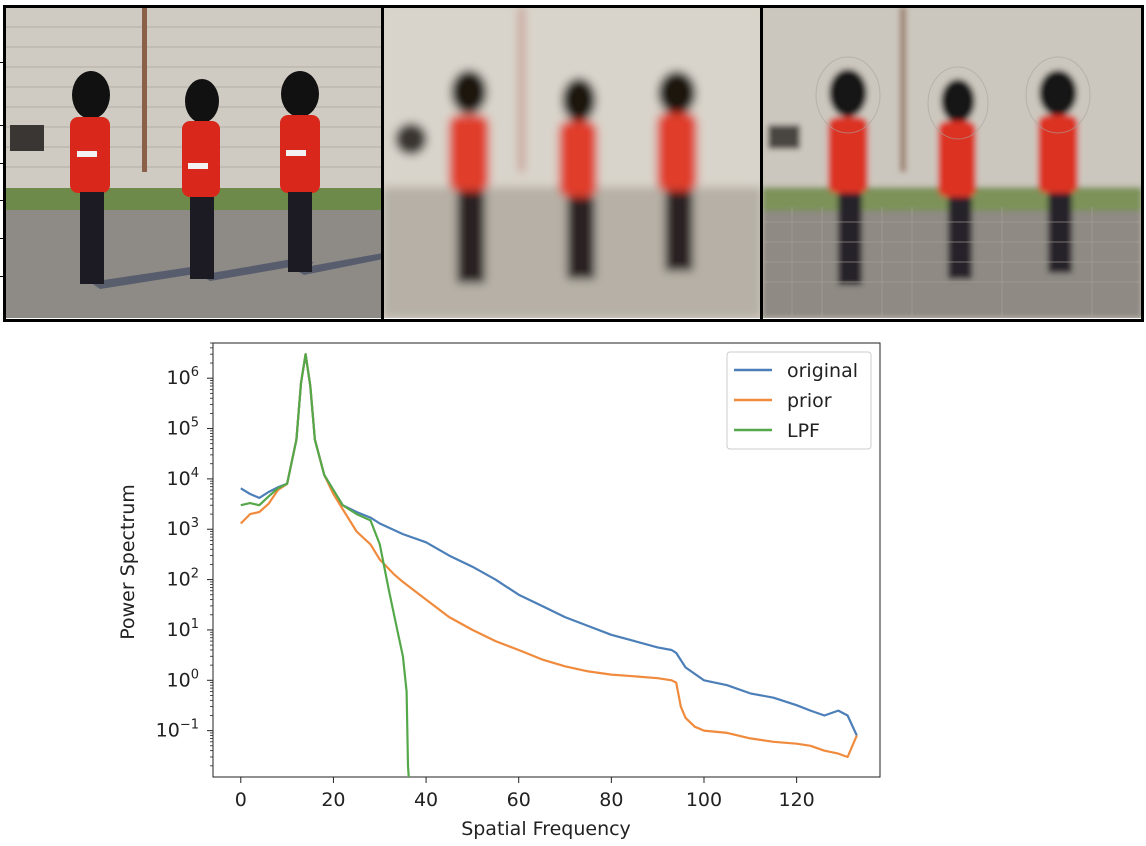 Image resolution: width=1146 pixels, height=846 pixels. Describe the element at coordinates (333, 800) in the screenshot. I see `x-tick-label: 20` at that location.